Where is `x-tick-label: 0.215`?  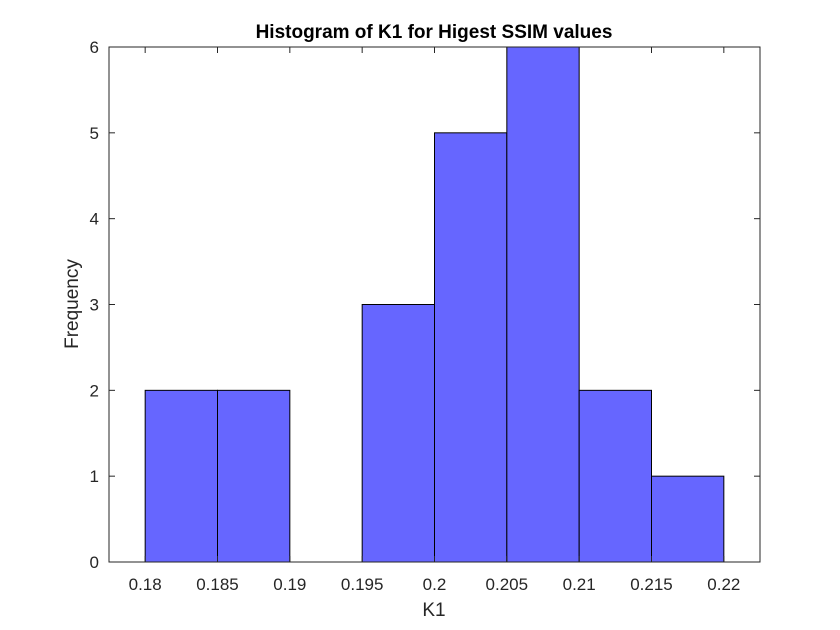 x-tick-label: 0.215 is located at coordinates (651, 584).